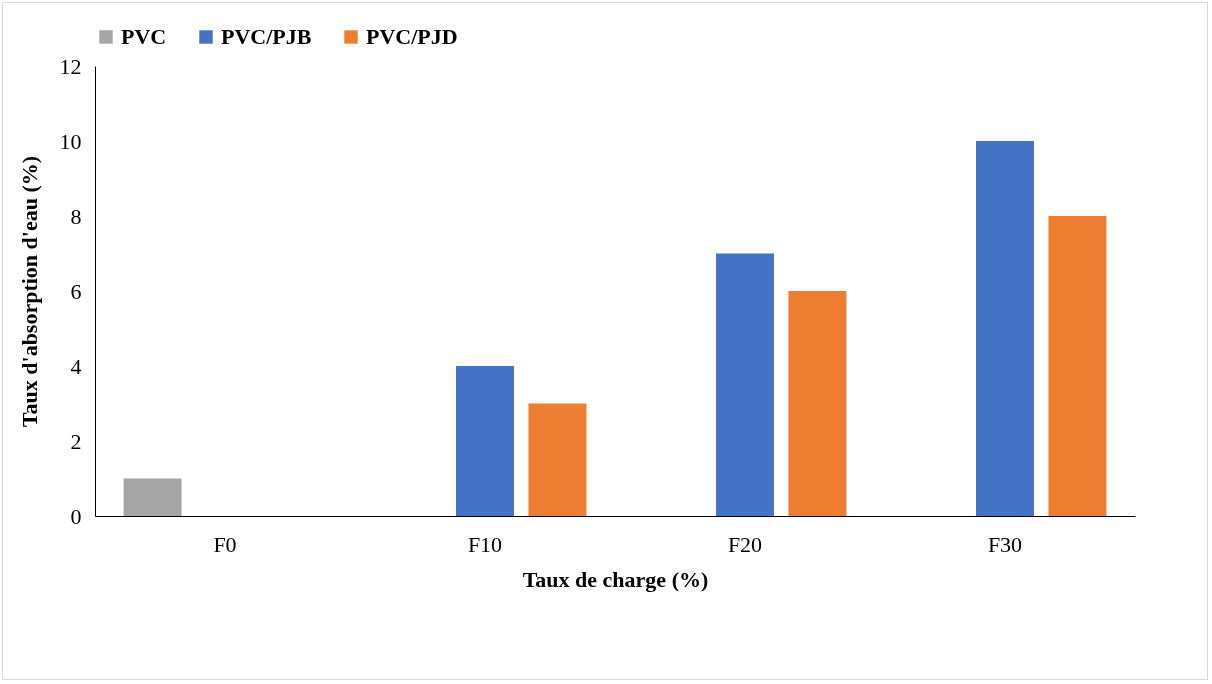  Describe the element at coordinates (76, 216) in the screenshot. I see `y-tick-label: 8` at that location.